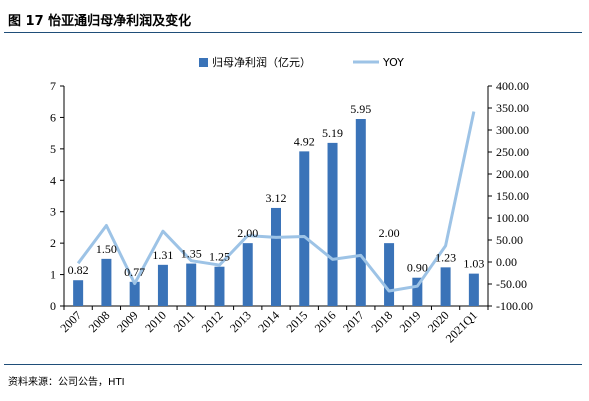 Image resolution: width=589 pixels, height=401 pixels. Describe the element at coordinates (212, 321) in the screenshot. I see `x-tick-label: 2012` at that location.